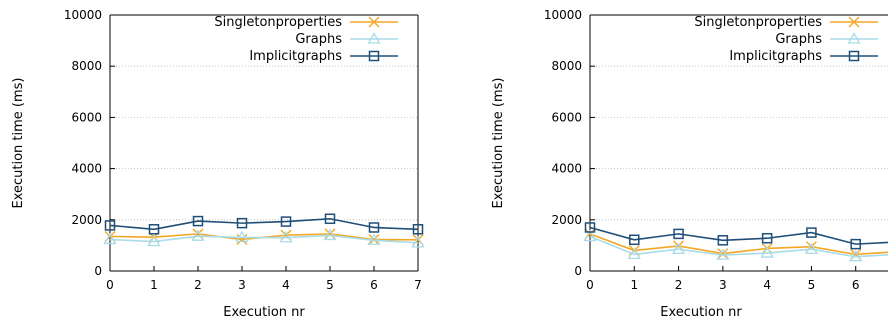 This screenshot has height=325, width=888. I want to click on series-line-singletonproperties, so click(738, 244).